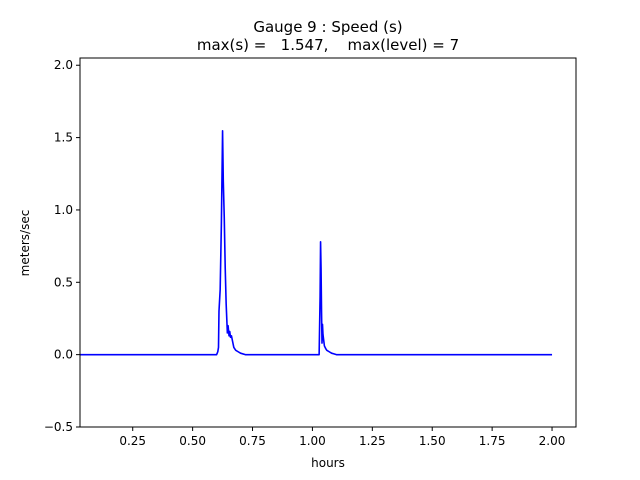 Image resolution: width=640 pixels, height=480 pixels. What do you see at coordinates (492, 441) in the screenshot?
I see `x-tick-label: 1.75` at bounding box center [492, 441].